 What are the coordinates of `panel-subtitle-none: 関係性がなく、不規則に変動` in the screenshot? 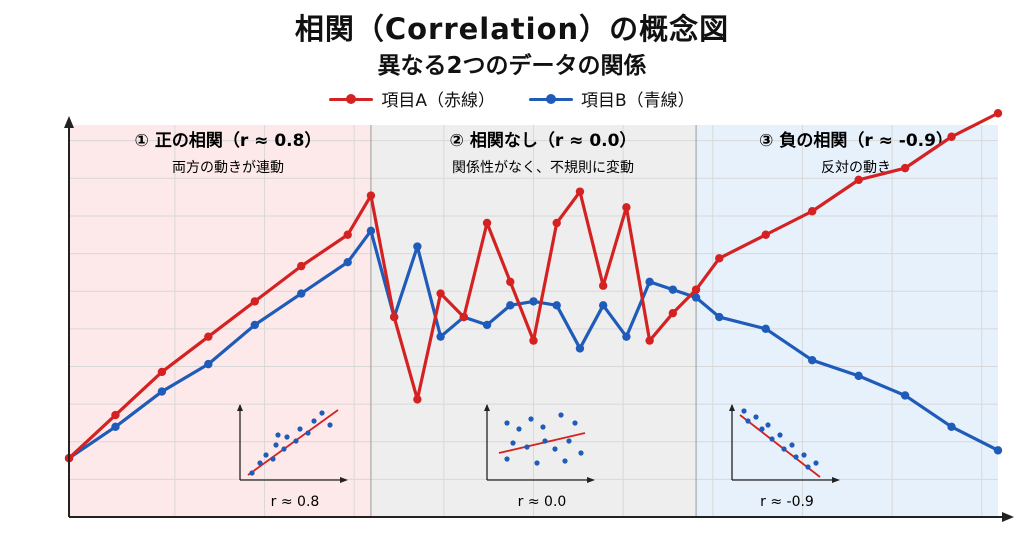 It's located at (543, 167).